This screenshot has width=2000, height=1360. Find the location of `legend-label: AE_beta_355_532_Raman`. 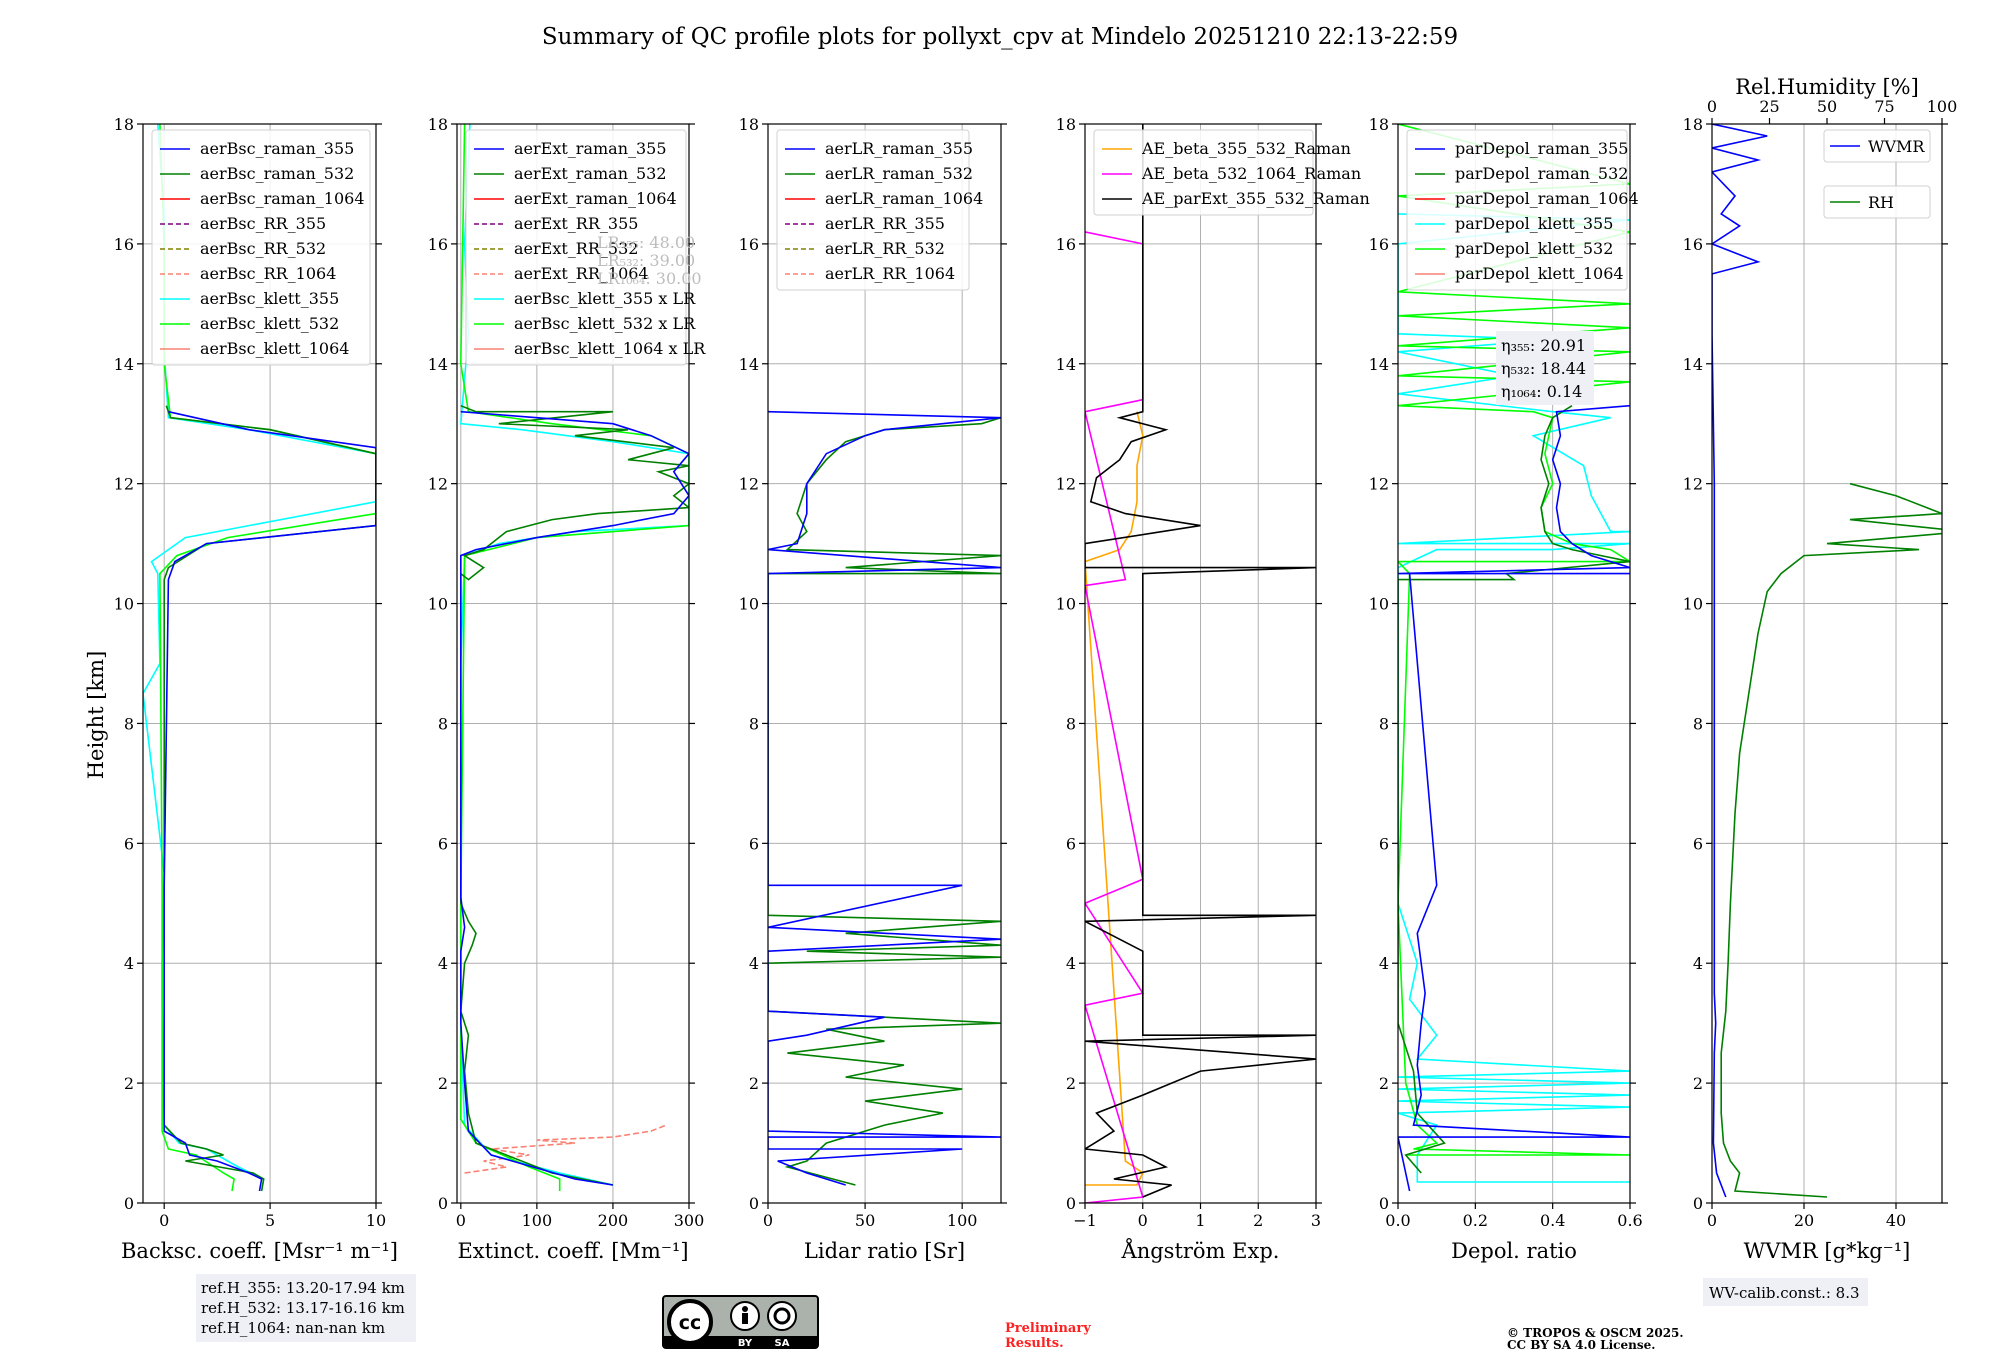

legend-label: AE_beta_355_532_Raman is located at coordinates (1246, 148).